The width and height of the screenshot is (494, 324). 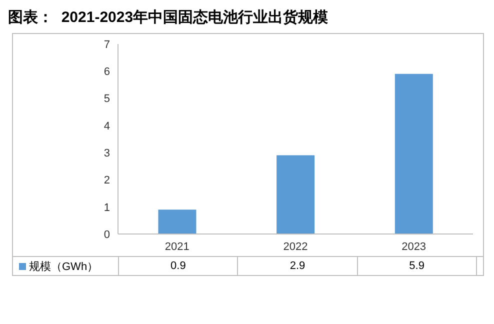 What do you see at coordinates (107, 208) in the screenshot?
I see `y-tick-label: 1` at bounding box center [107, 208].